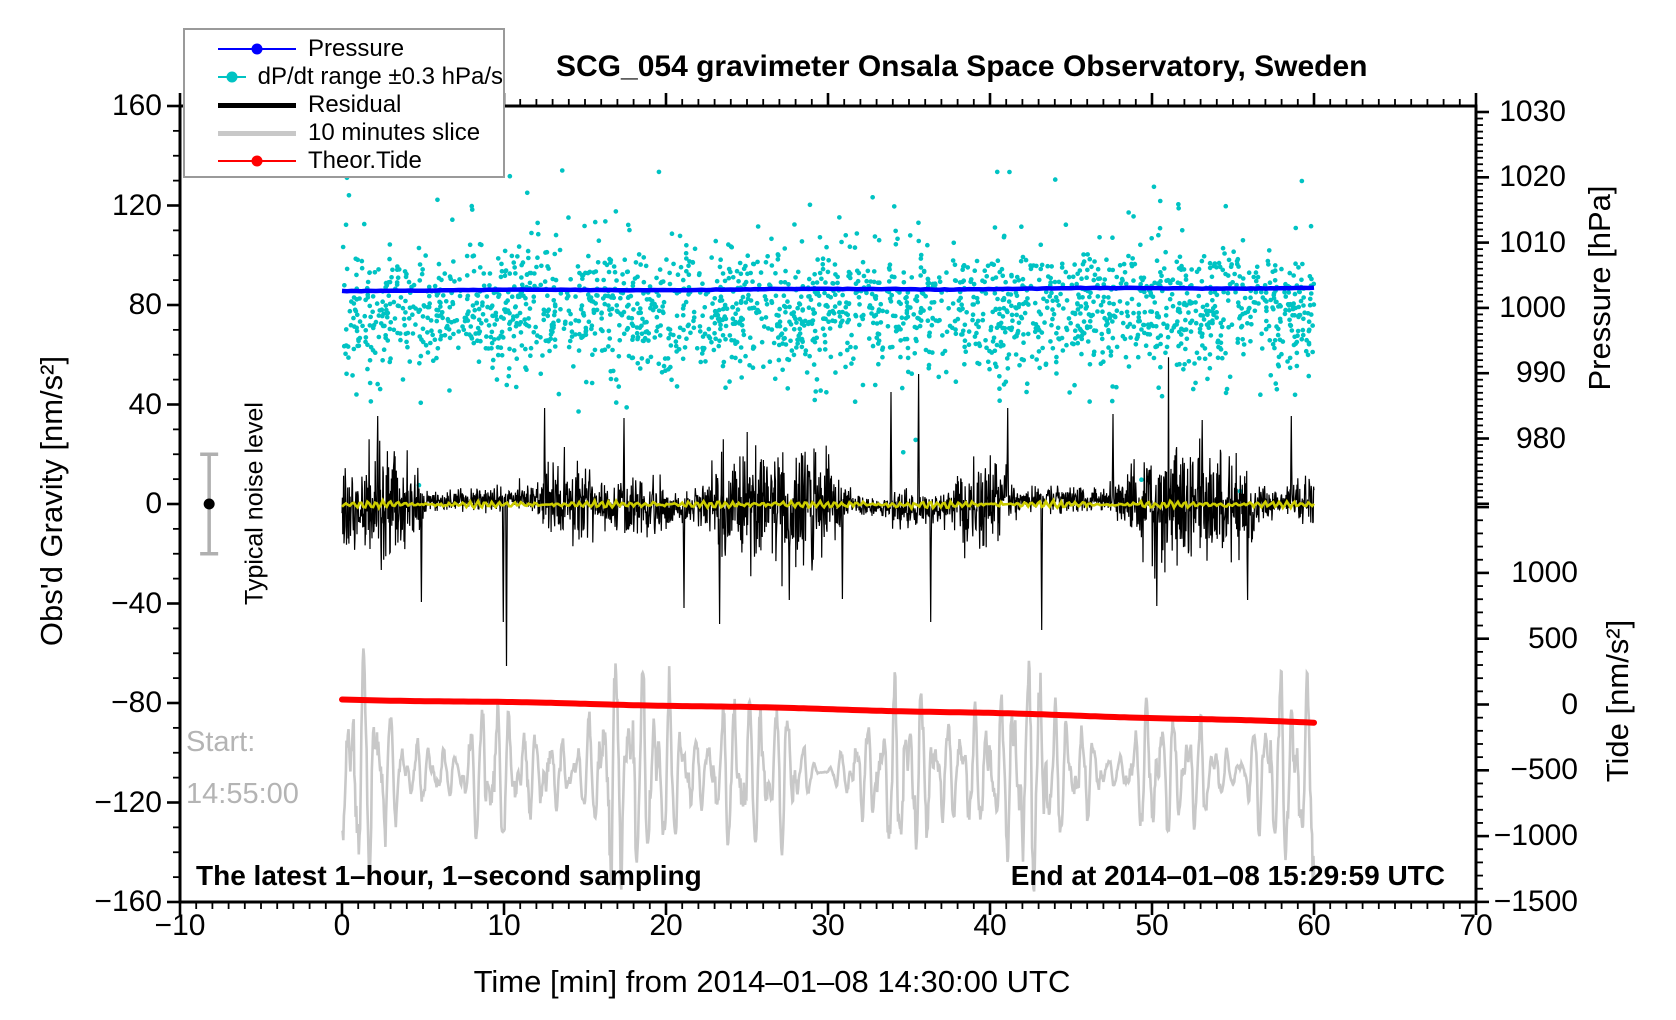  I want to click on y-axis-title-pressure: Pressure [hPa], so click(1599, 288).